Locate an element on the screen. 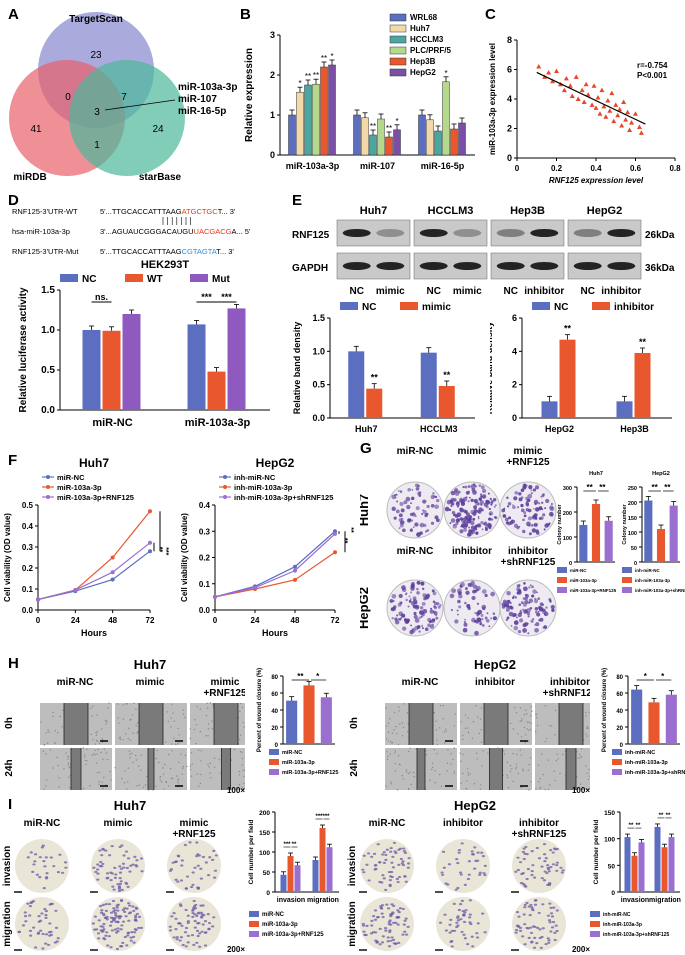 Image resolution: width=685 pixels, height=955 pixels. lane-label: inhibitor is located at coordinates (621, 291).